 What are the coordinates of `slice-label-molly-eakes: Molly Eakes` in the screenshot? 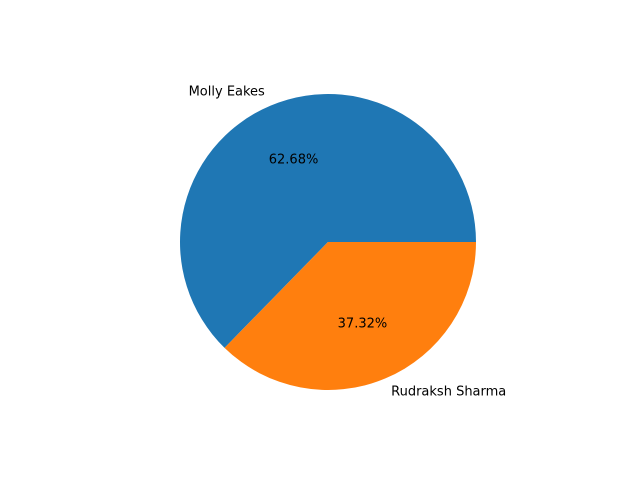 It's located at (227, 91).